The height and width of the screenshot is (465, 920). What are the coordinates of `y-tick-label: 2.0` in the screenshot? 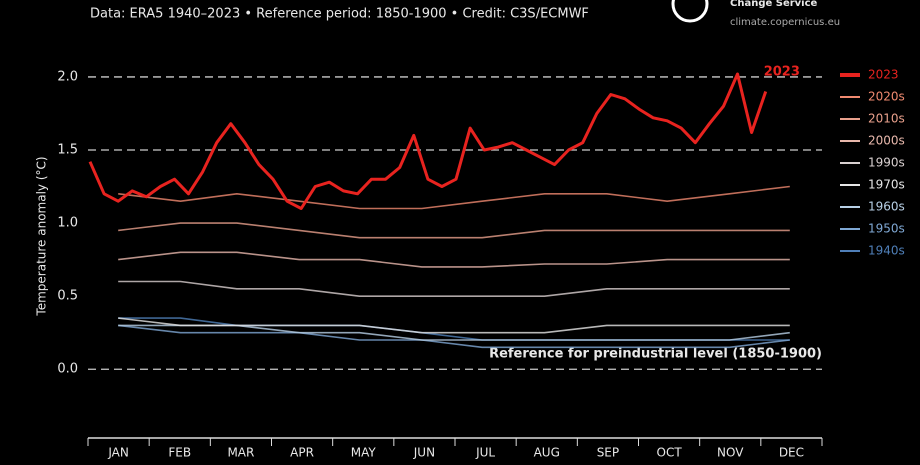 It's located at (67, 76).